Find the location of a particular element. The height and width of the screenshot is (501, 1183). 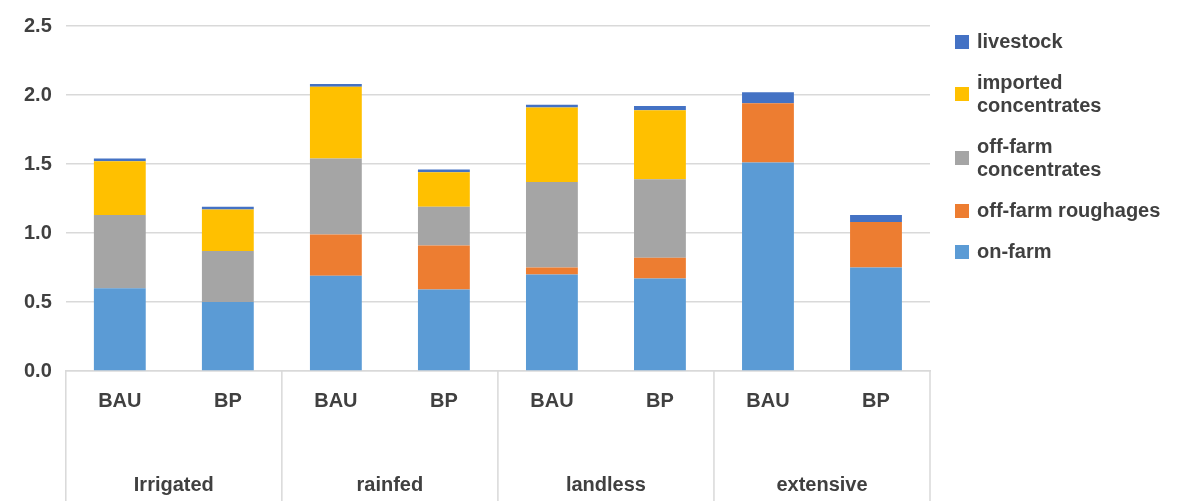

text: Irrigated is located at coordinates (173, 483).